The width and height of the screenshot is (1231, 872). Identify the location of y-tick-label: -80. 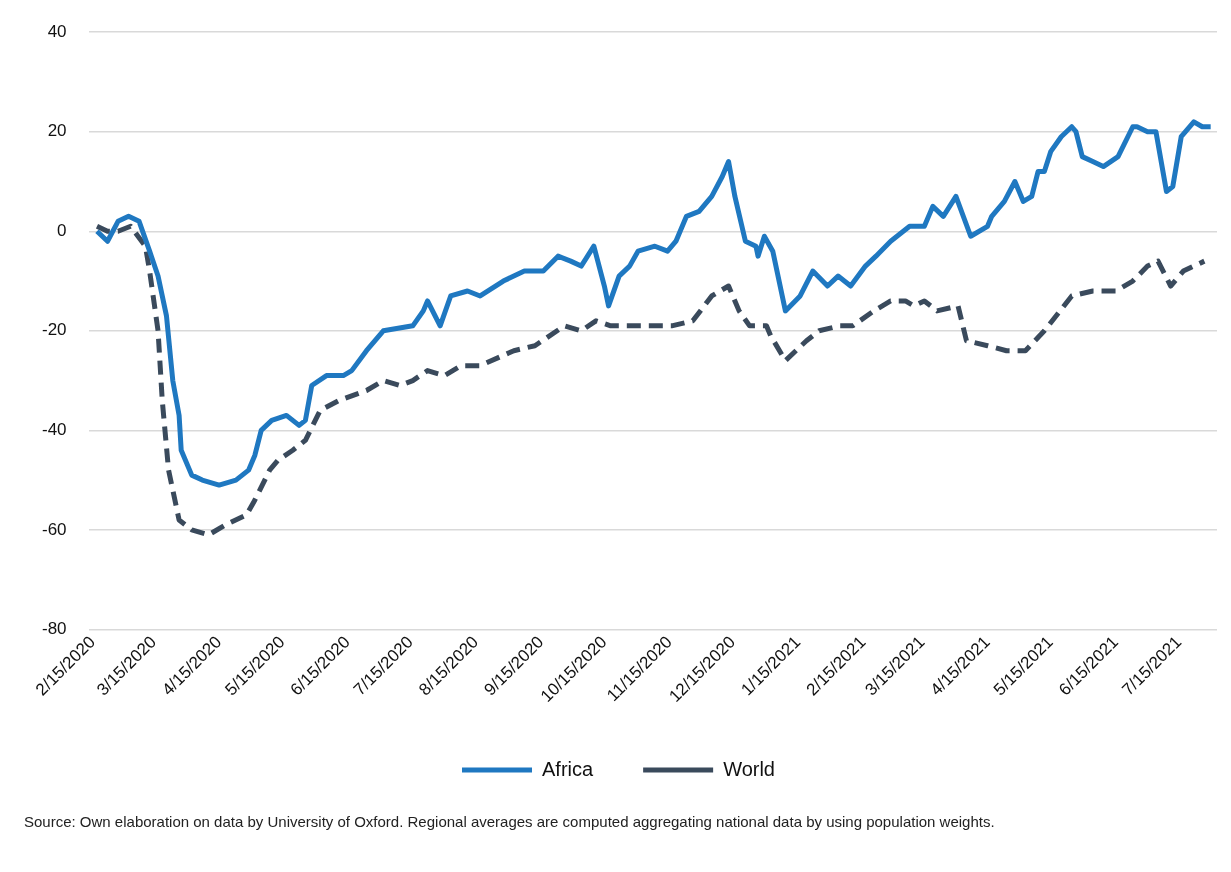
(54, 629).